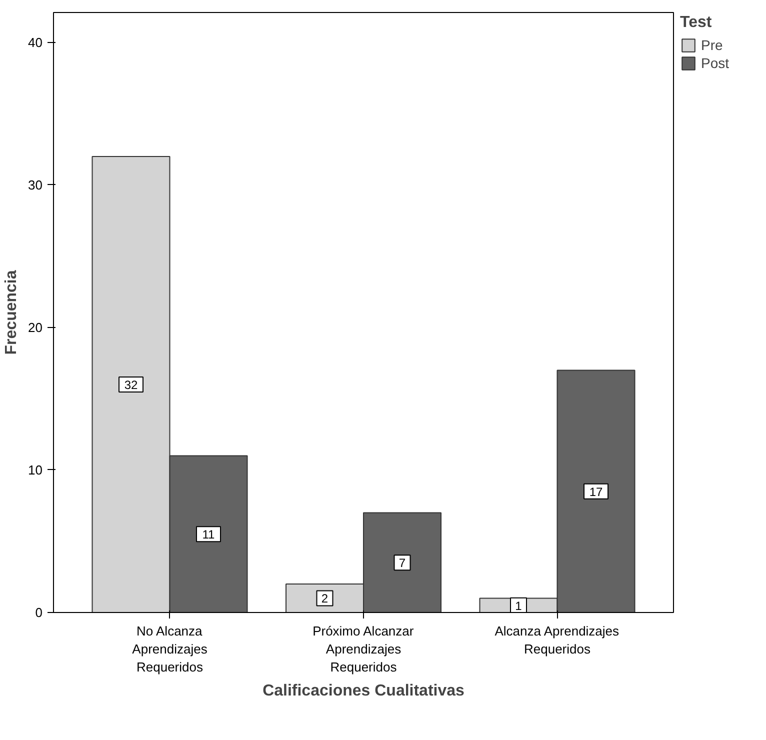  Describe the element at coordinates (363, 649) in the screenshot. I see `x-tick-label: Próximo Alcanzar Aprendizajes Requeridos` at that location.